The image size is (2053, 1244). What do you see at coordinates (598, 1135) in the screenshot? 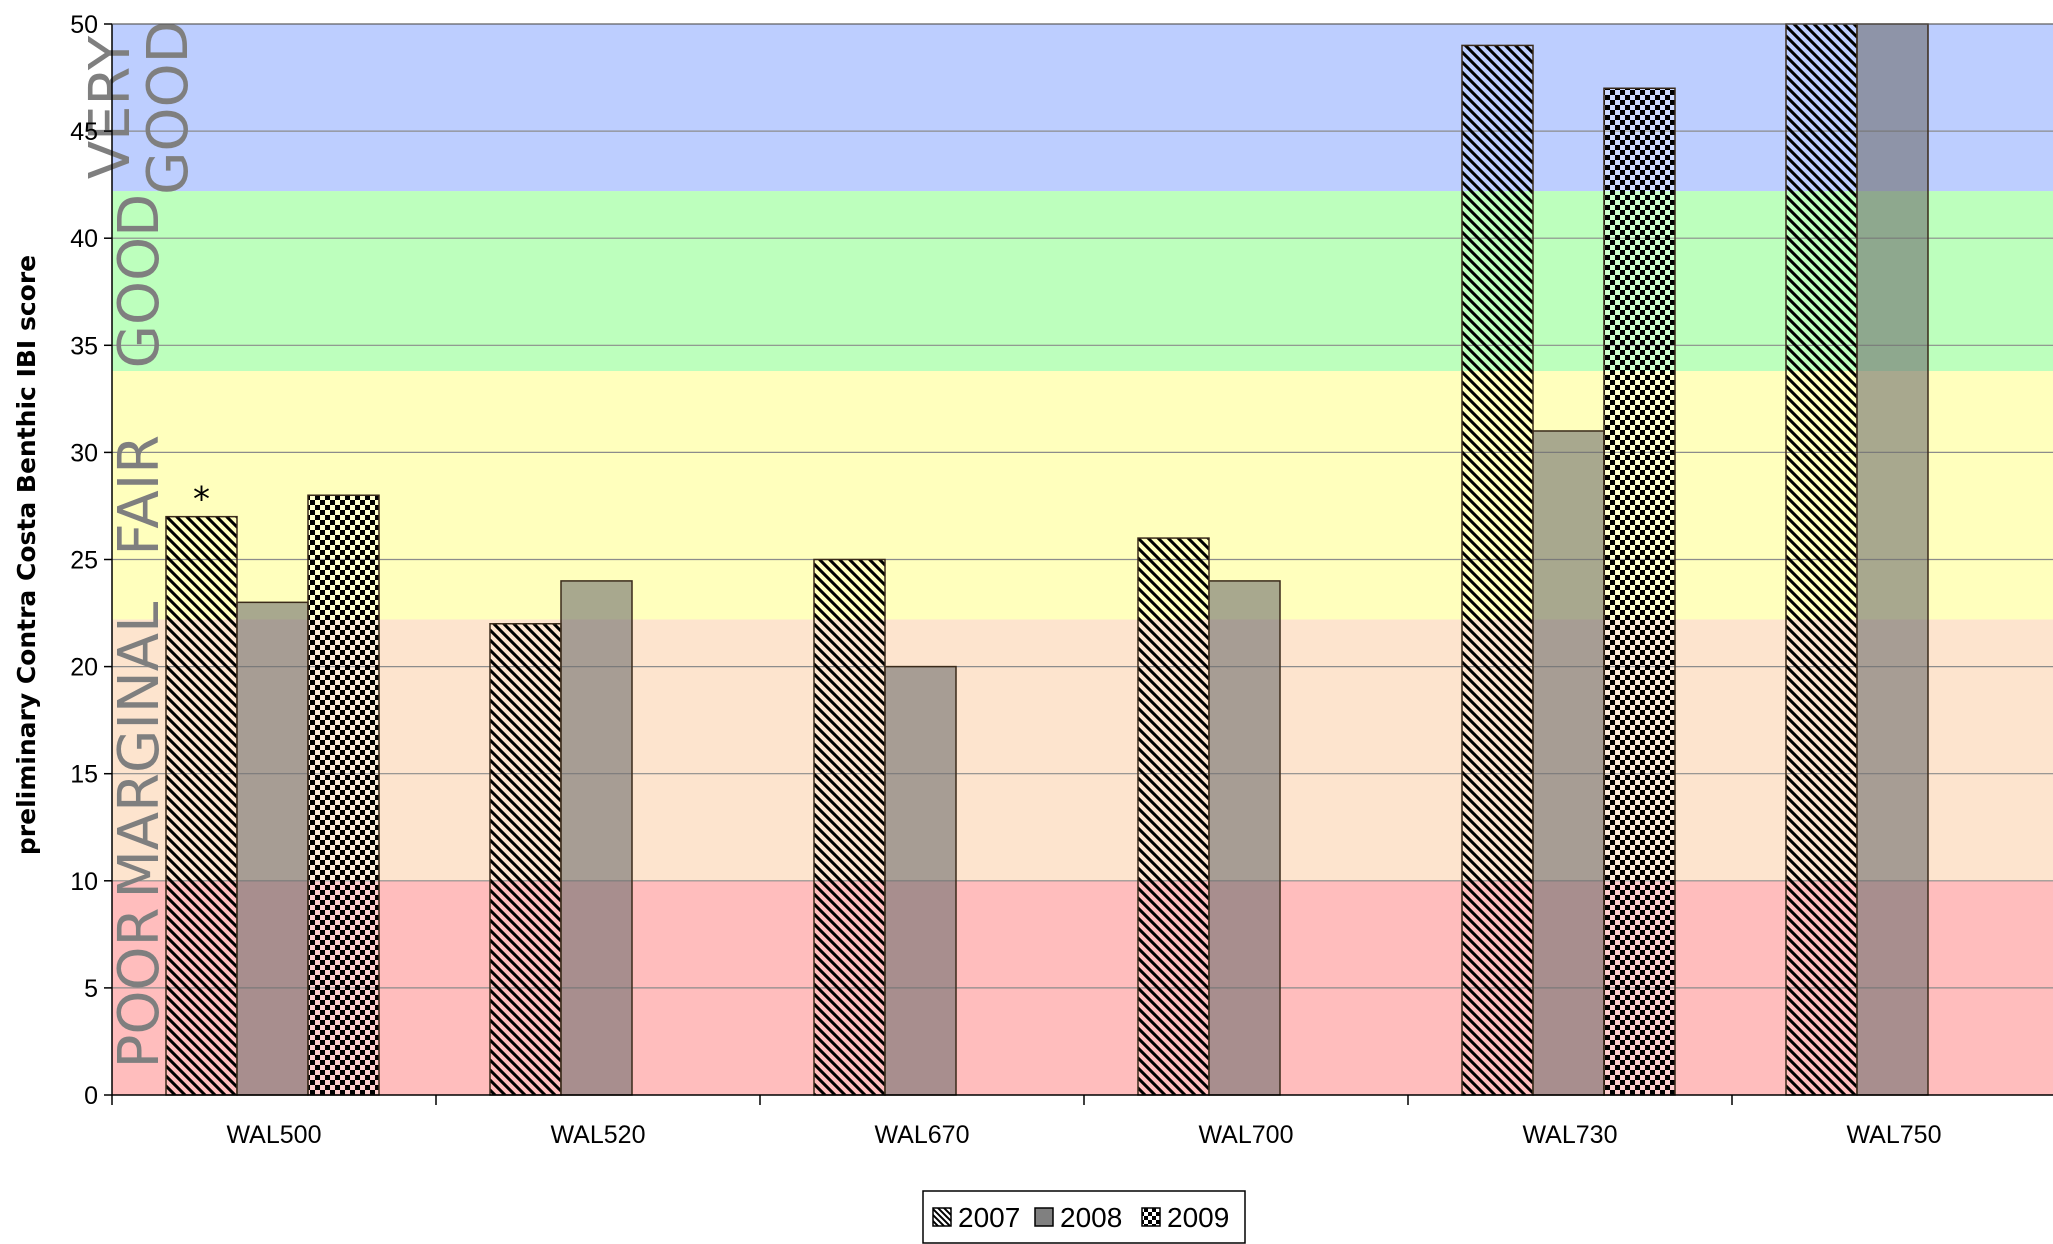
I see `x-tick-label: WAL520` at bounding box center [598, 1135].